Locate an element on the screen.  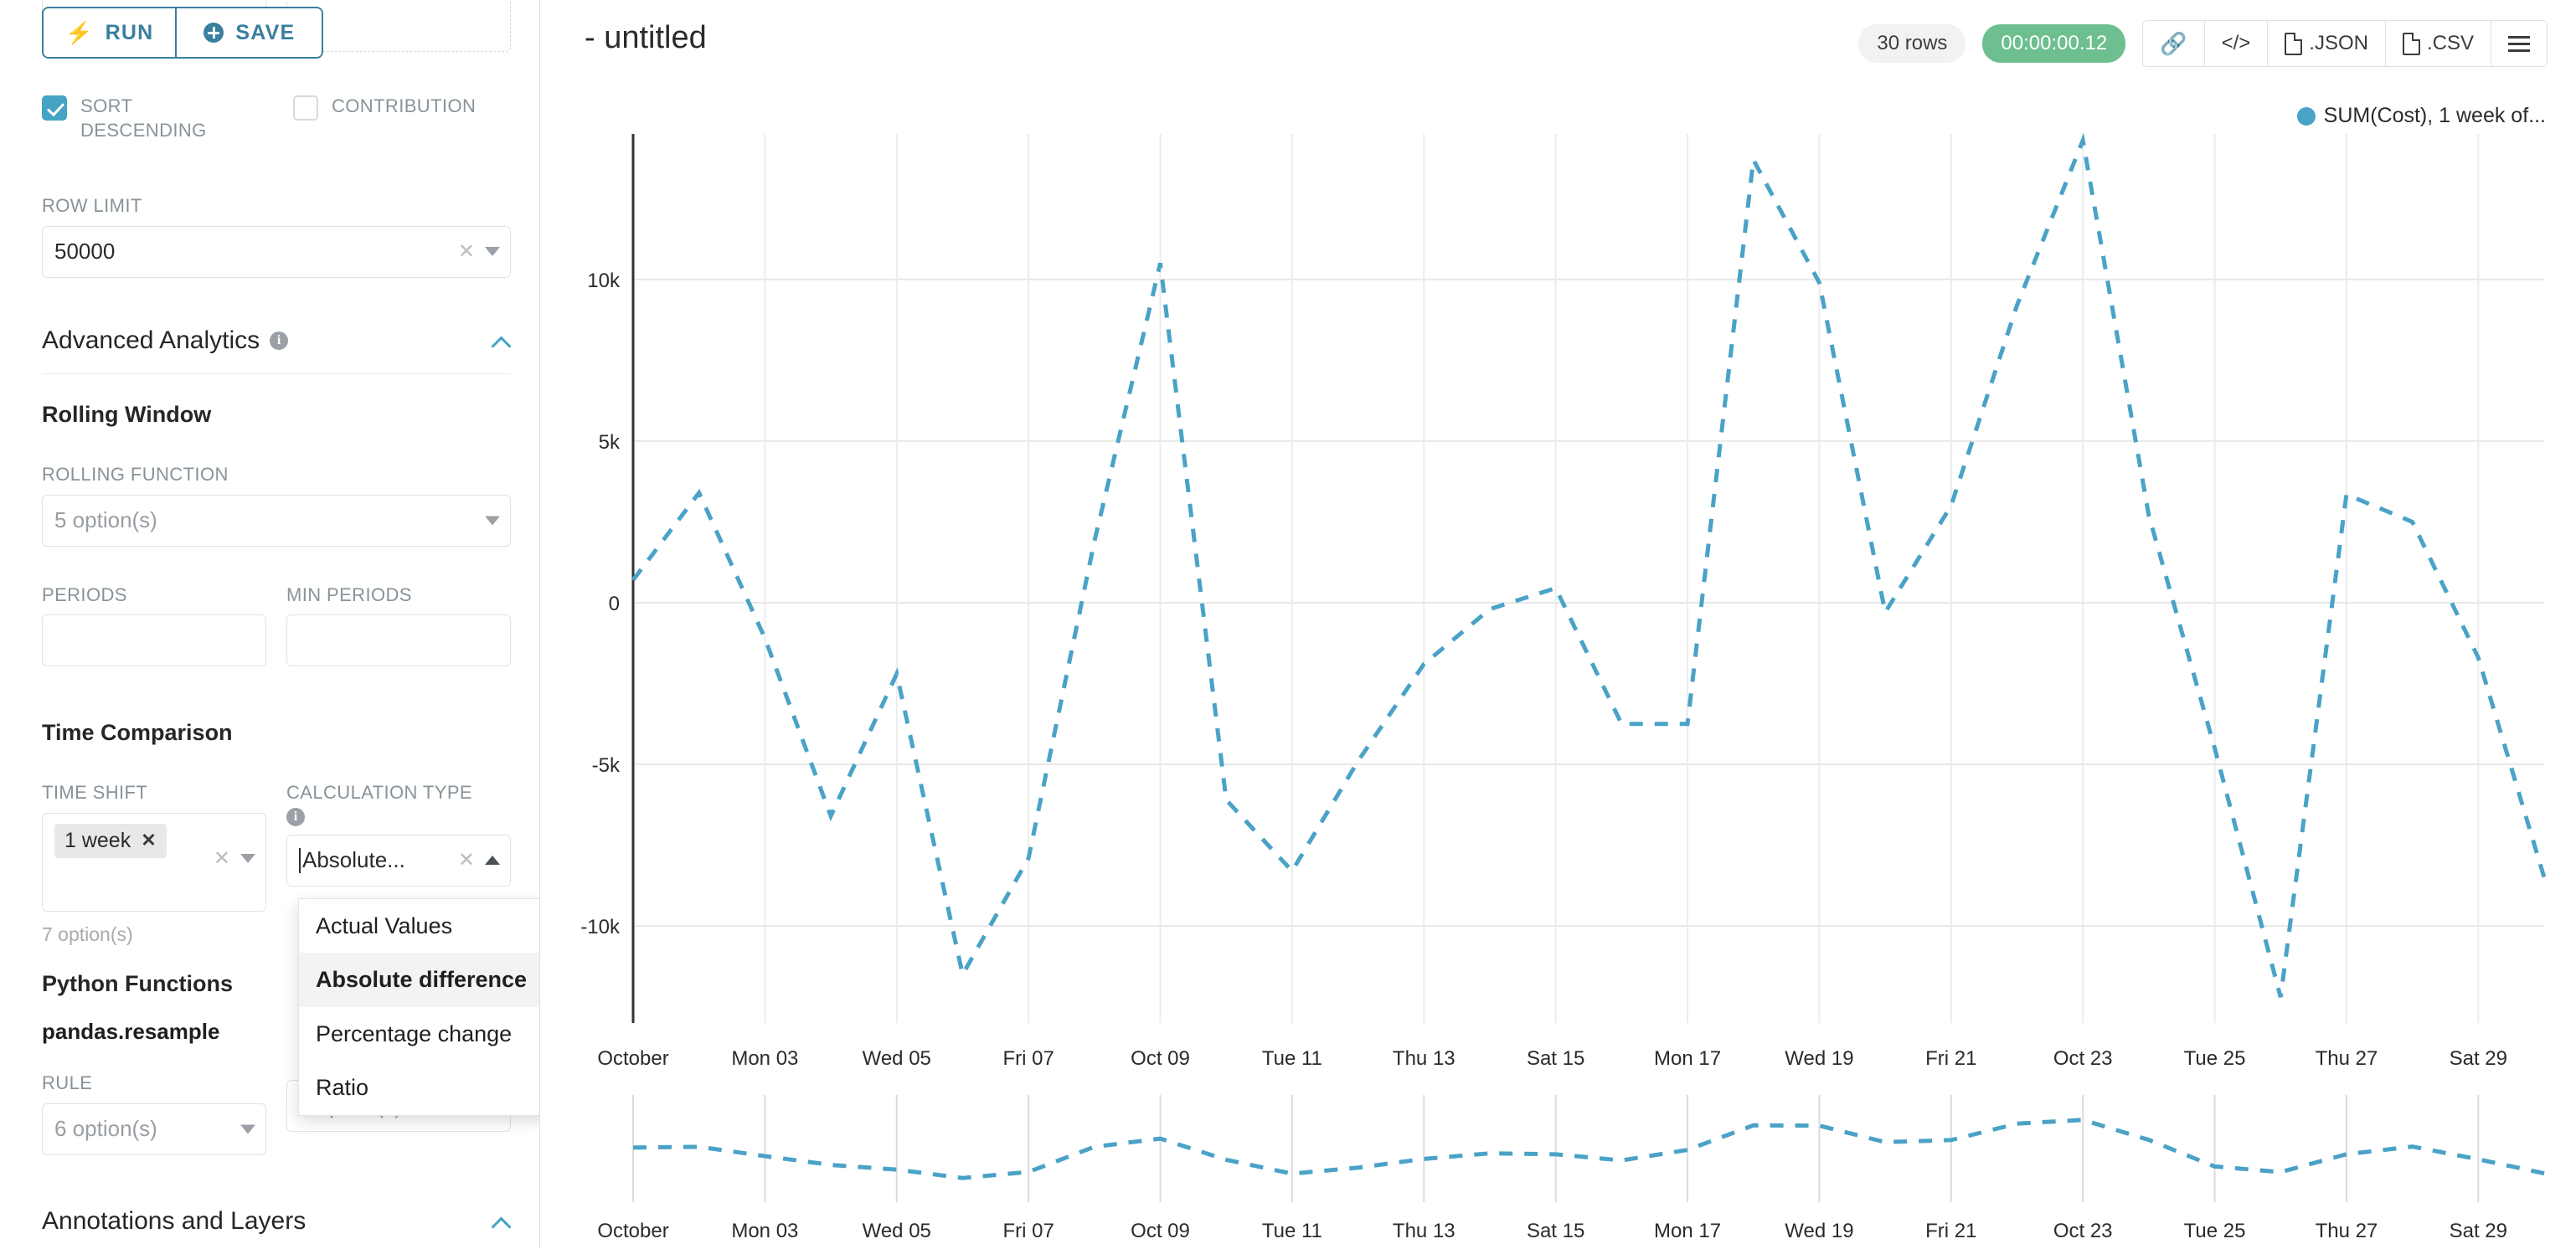
rule-icons is located at coordinates (247, 1128).